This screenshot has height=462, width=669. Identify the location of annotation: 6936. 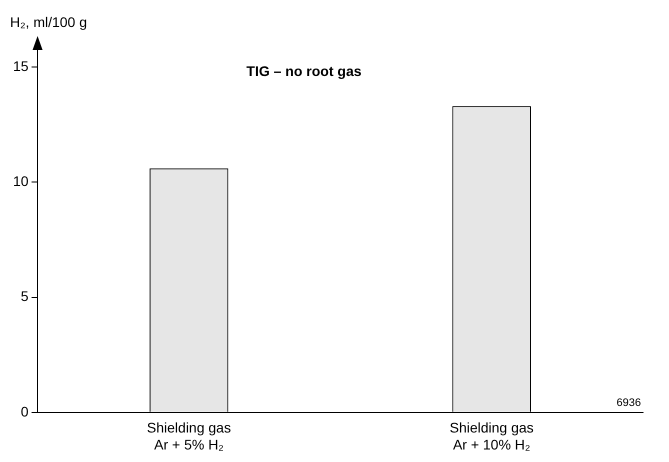
(628, 402).